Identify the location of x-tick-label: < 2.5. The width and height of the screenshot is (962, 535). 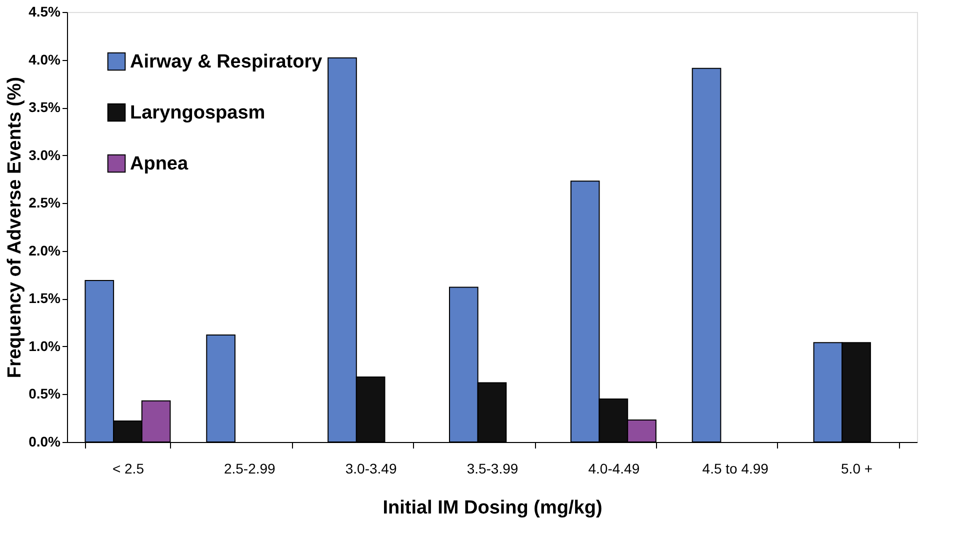
(128, 468).